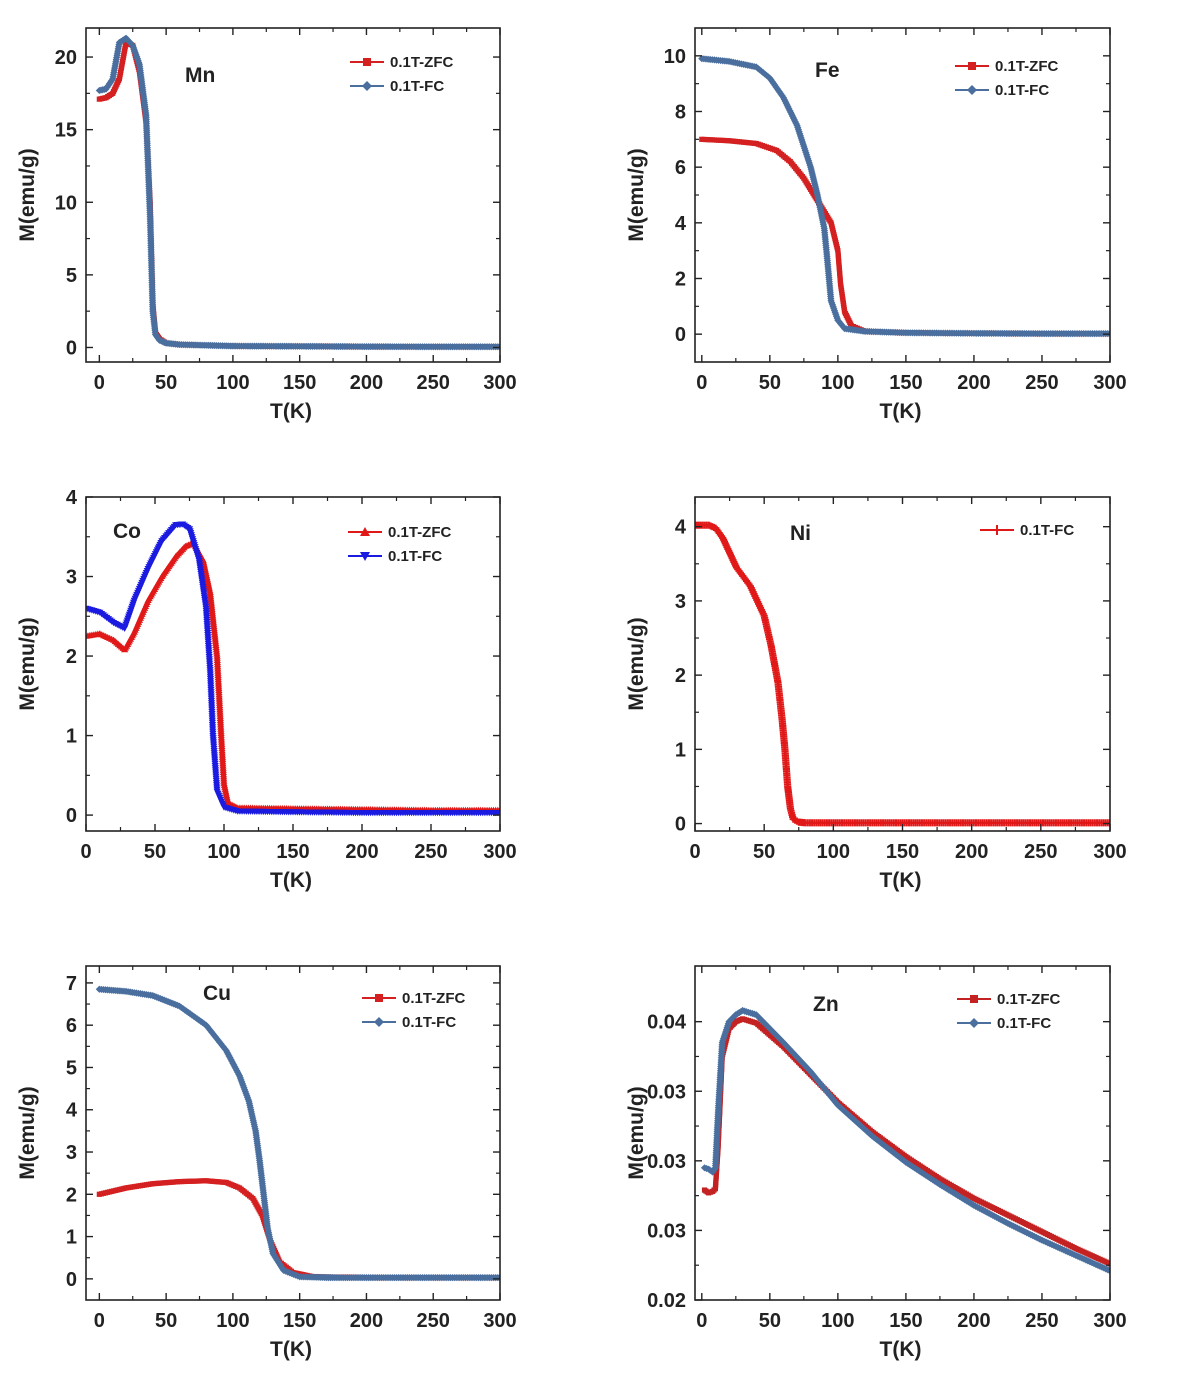  Describe the element at coordinates (675, 57) in the screenshot. I see `y-tick-label: 10` at that location.